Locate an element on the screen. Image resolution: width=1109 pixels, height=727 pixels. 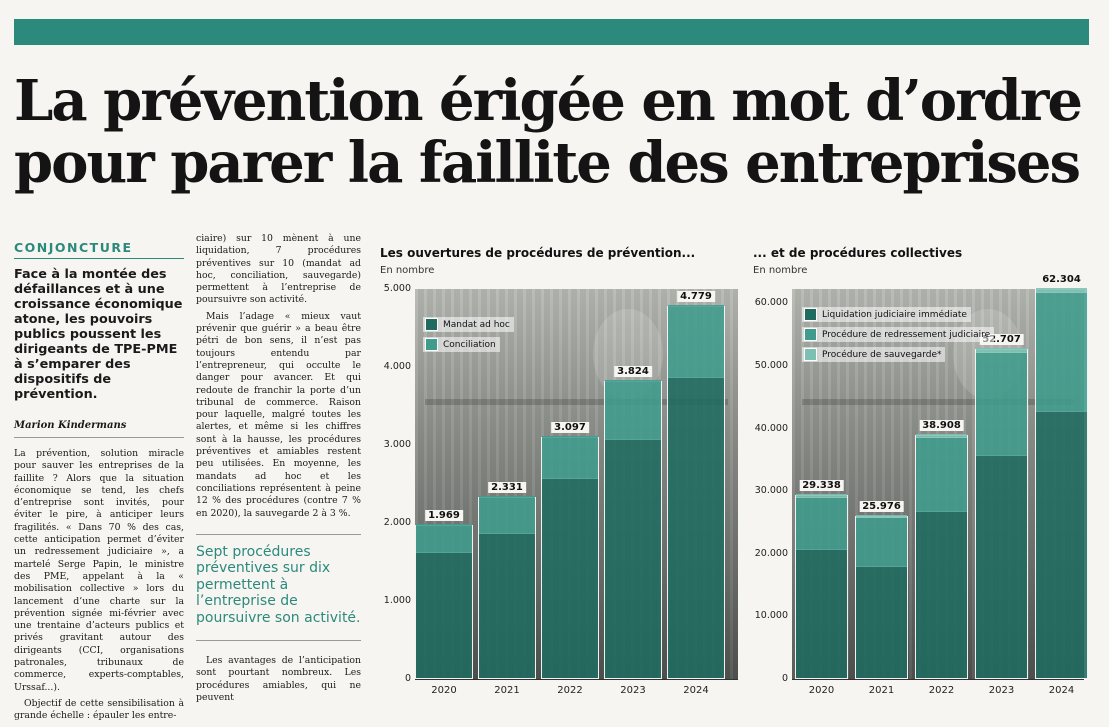
chart-1-x-tick-label: 2024 is located at coordinates (696, 690).